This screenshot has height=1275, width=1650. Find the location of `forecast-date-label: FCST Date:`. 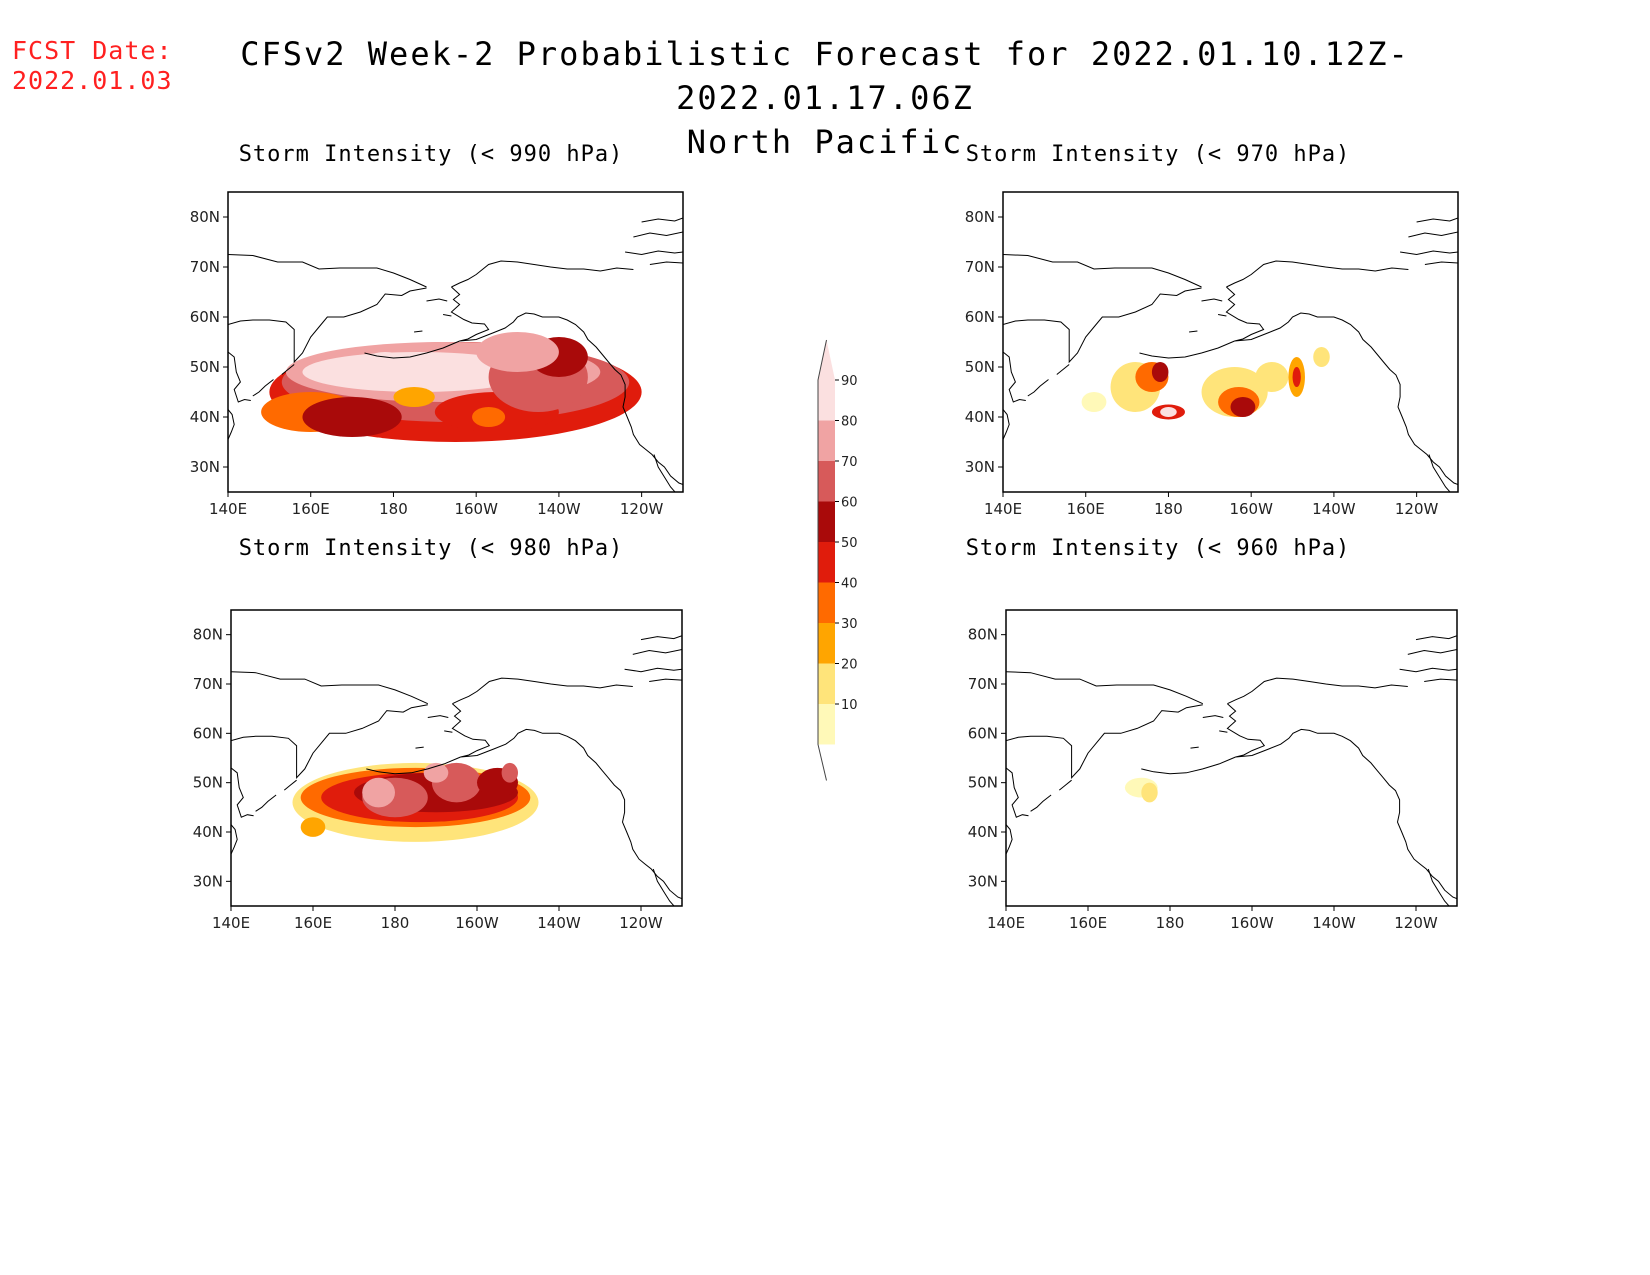

forecast-date-label: FCST Date: is located at coordinates (92, 50).